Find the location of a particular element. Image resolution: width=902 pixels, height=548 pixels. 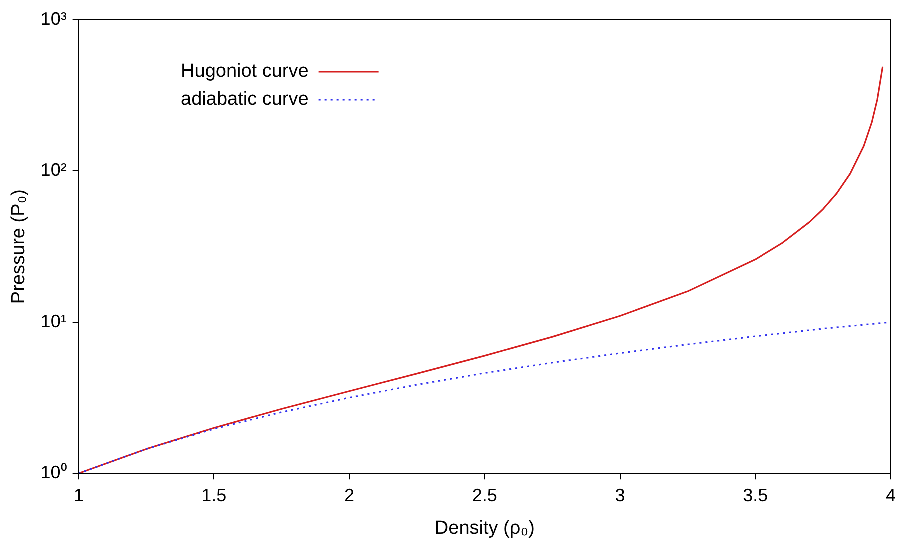

x-tick-label: 1.5 is located at coordinates (214, 495).